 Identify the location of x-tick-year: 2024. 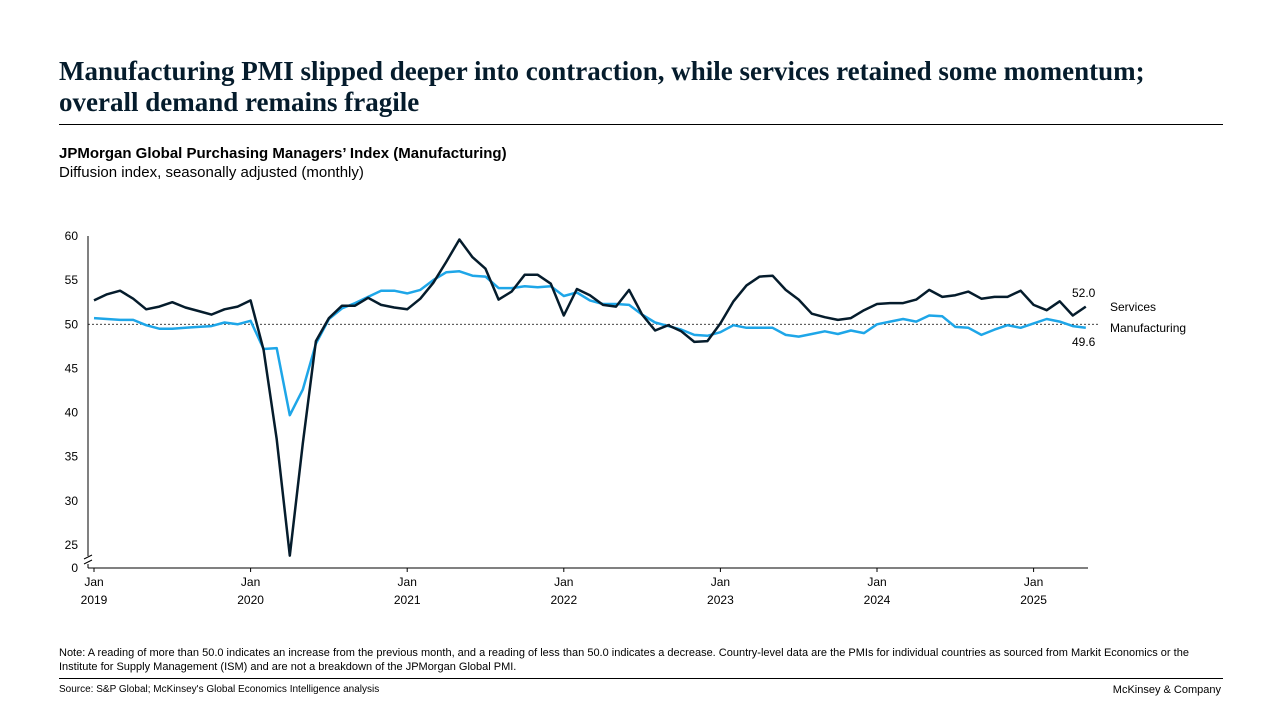
(877, 600).